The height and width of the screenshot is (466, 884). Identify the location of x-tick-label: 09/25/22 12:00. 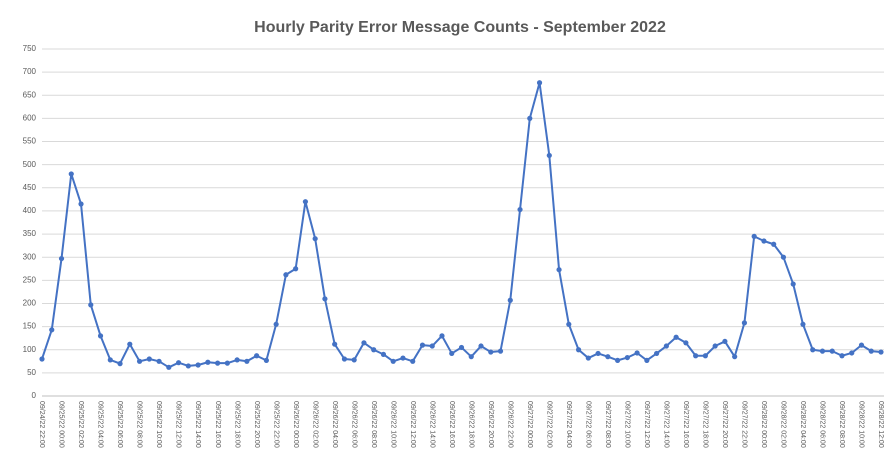
(178, 424).